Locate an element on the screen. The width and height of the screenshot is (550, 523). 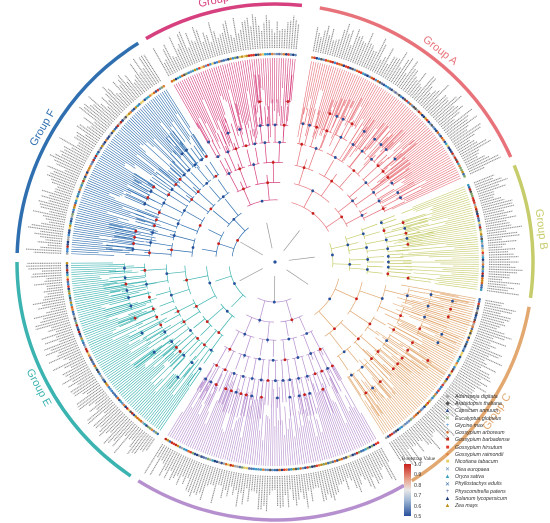
legend-item: ■ Nicotiana tabacum is located at coordinates (495, 462).